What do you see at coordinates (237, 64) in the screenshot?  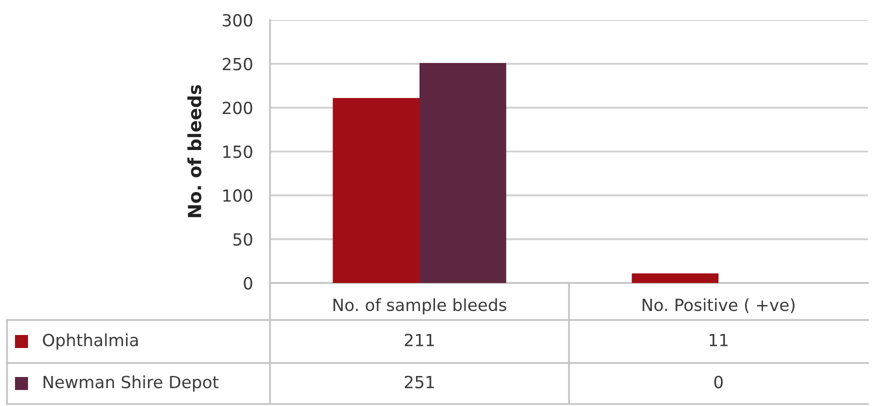 I see `y-tick-label: 250` at bounding box center [237, 64].